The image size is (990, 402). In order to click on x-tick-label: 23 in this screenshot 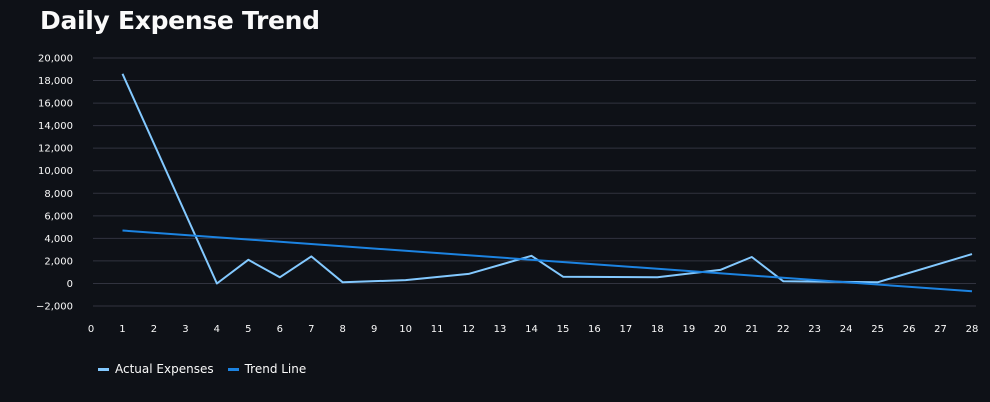, I will do `click(814, 329)`.